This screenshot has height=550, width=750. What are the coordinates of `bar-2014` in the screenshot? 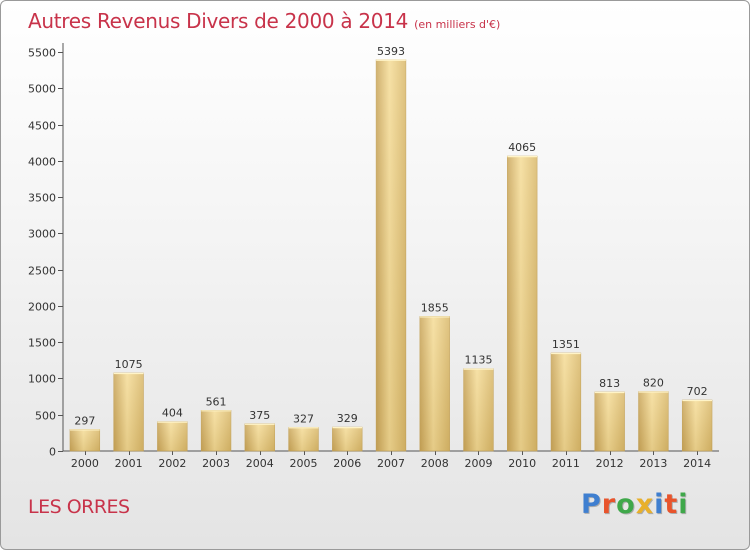 It's located at (697, 425).